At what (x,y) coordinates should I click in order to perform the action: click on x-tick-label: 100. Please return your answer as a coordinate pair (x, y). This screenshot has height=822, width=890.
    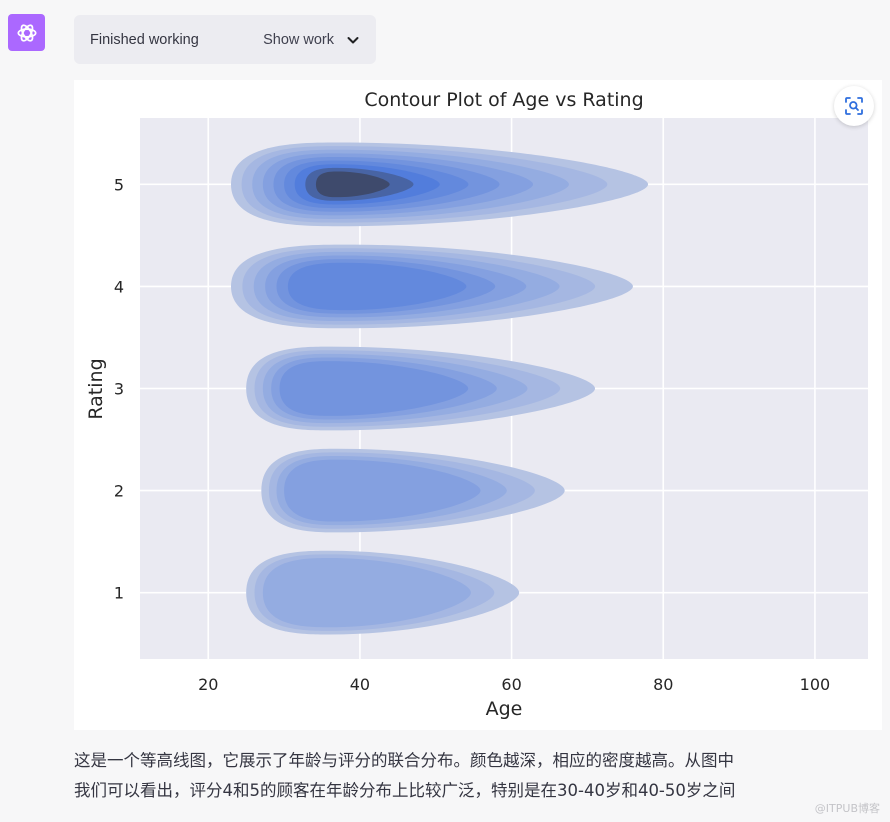
    Looking at the image, I should click on (815, 684).